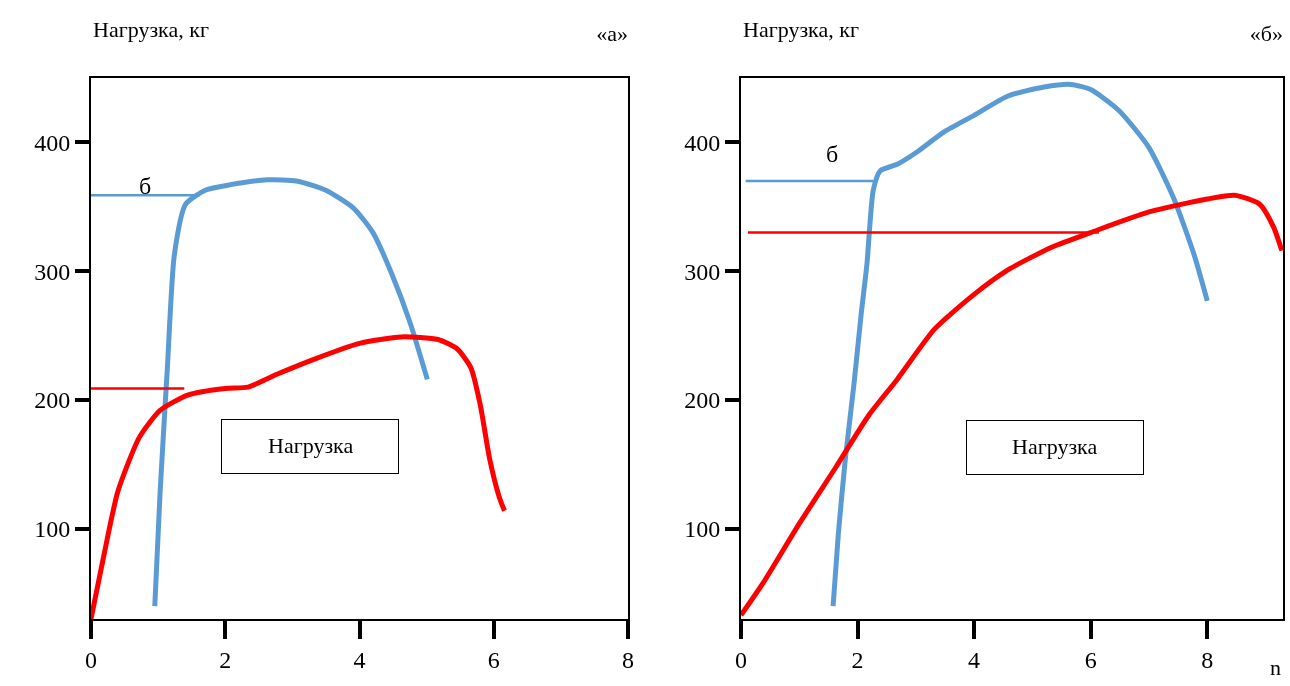 The image size is (1290, 686). I want to click on chart-title: «б», so click(1266, 34).